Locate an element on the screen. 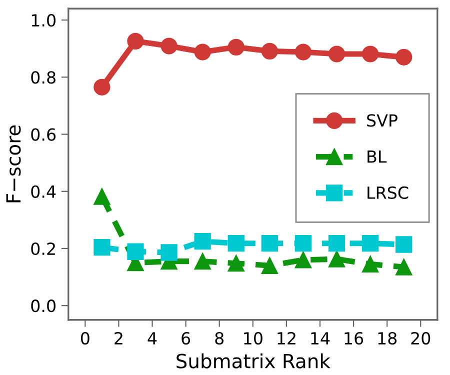 The image size is (450, 375). x-tick-label: 6 is located at coordinates (186, 338).